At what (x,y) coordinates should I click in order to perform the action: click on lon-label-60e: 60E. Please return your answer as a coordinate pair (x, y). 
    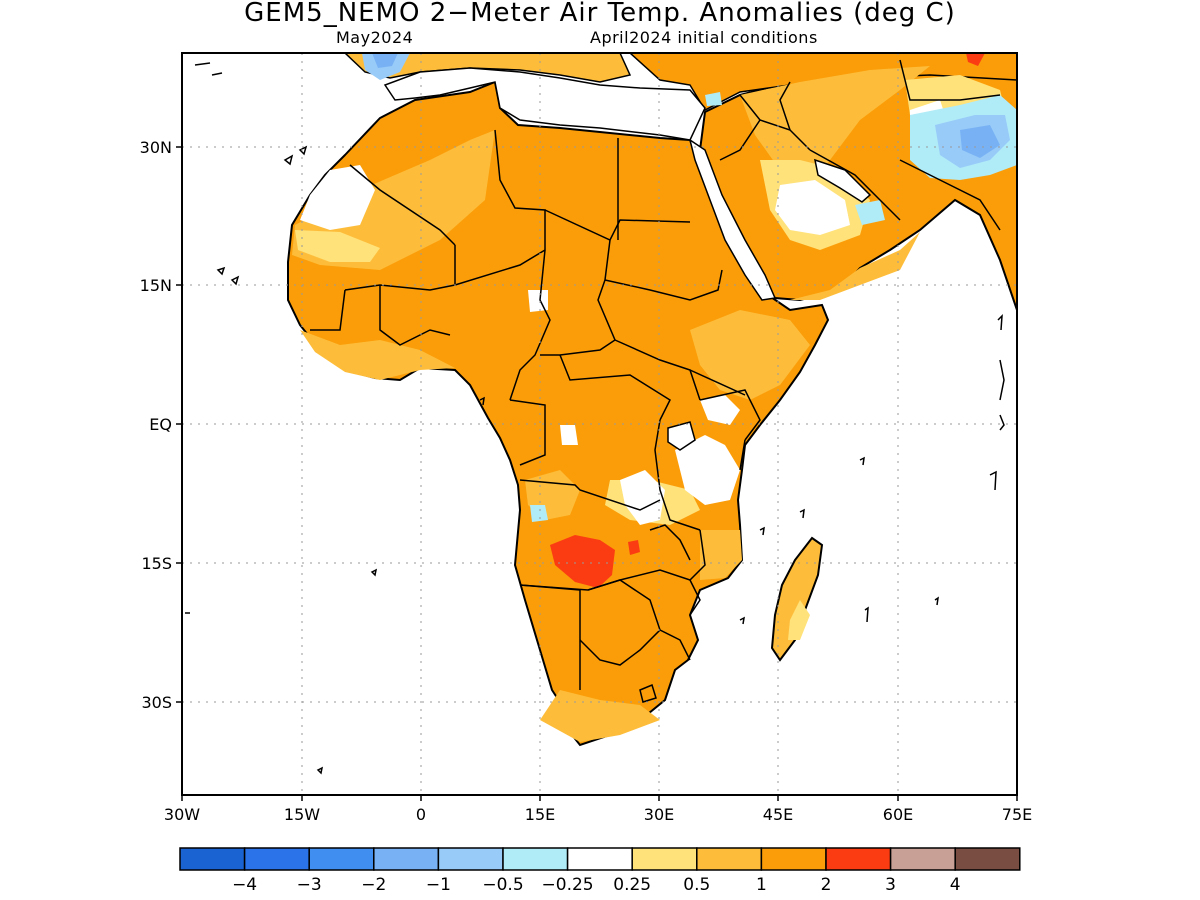
    Looking at the image, I should click on (898, 814).